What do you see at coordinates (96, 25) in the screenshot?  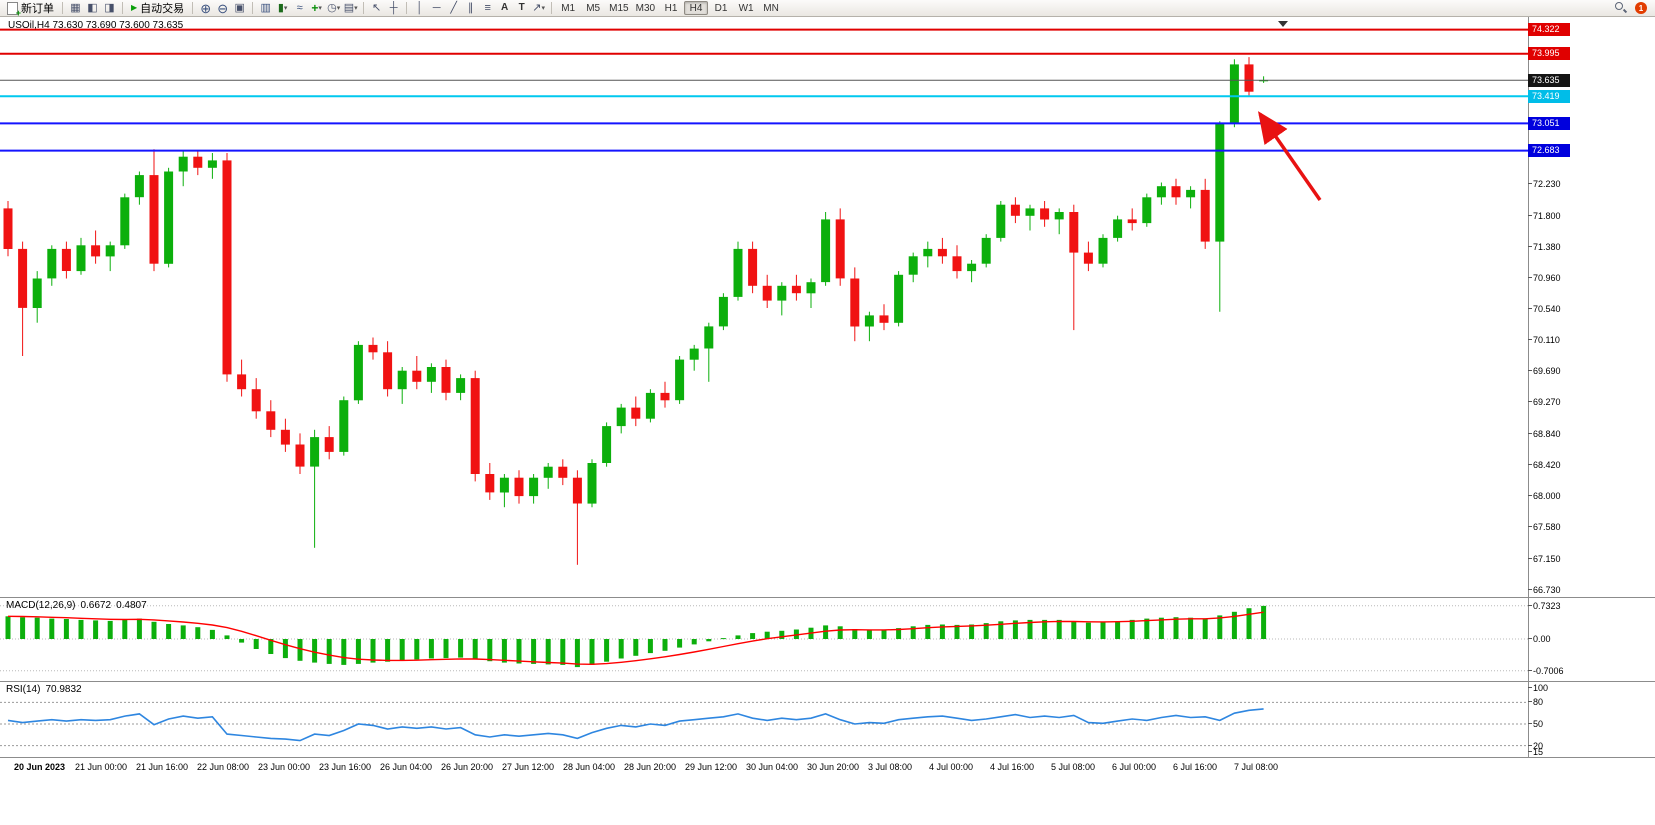 I see `chart-title: USOil,H4 73.630 73.690 73.600 73.635` at bounding box center [96, 25].